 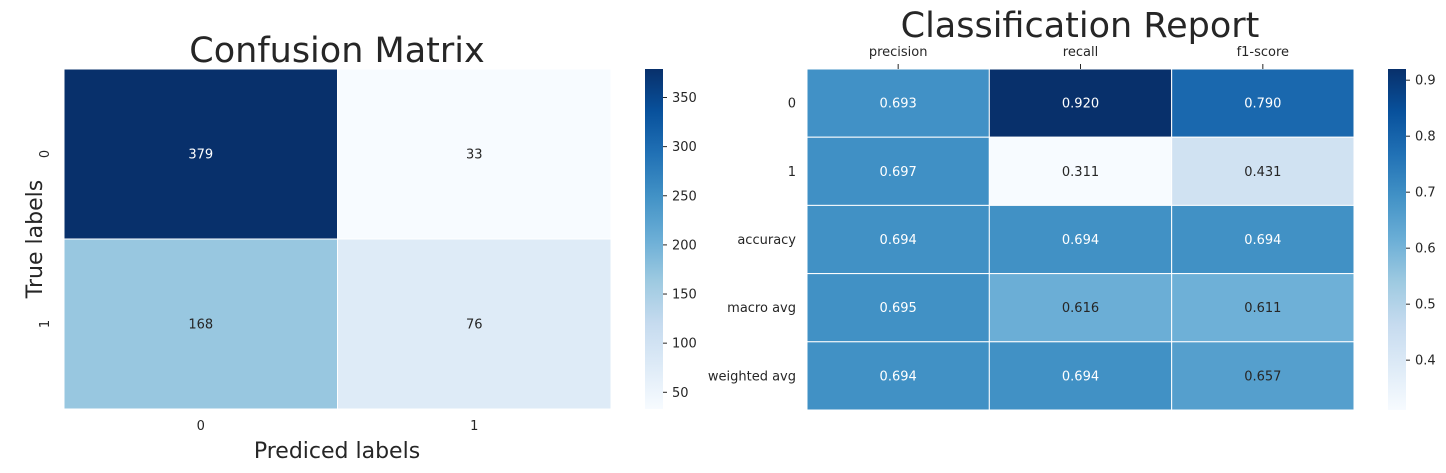 What do you see at coordinates (684, 295) in the screenshot?
I see `confusion-matrix-colorbar-tick-label: 150` at bounding box center [684, 295].